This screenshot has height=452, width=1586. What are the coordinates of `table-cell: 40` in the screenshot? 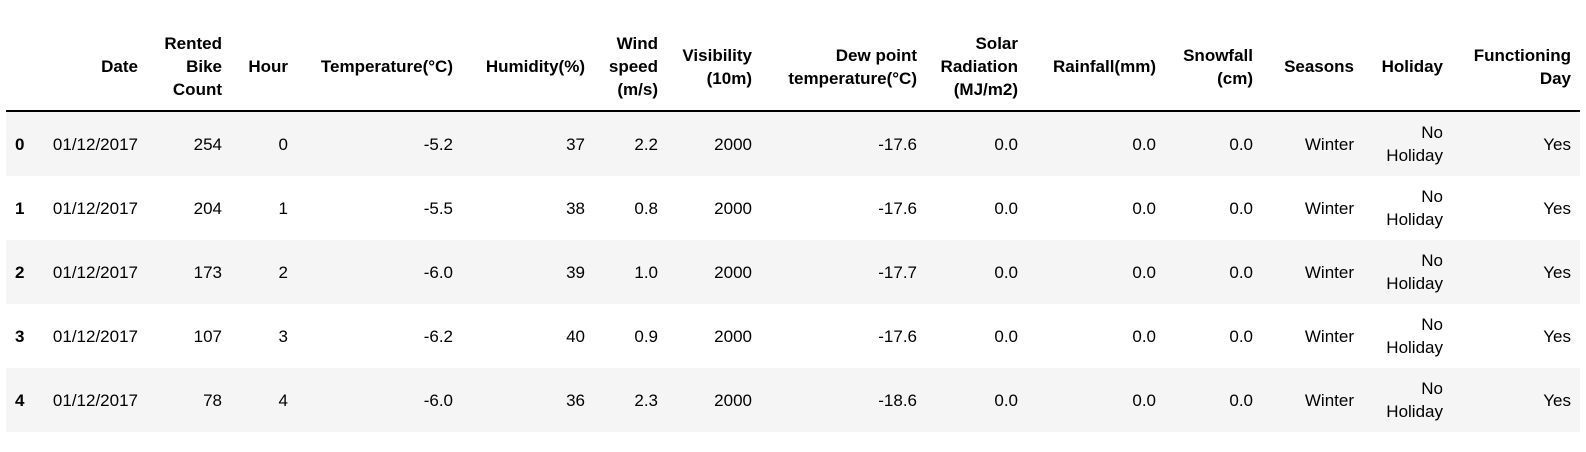 It's located at (575, 336).